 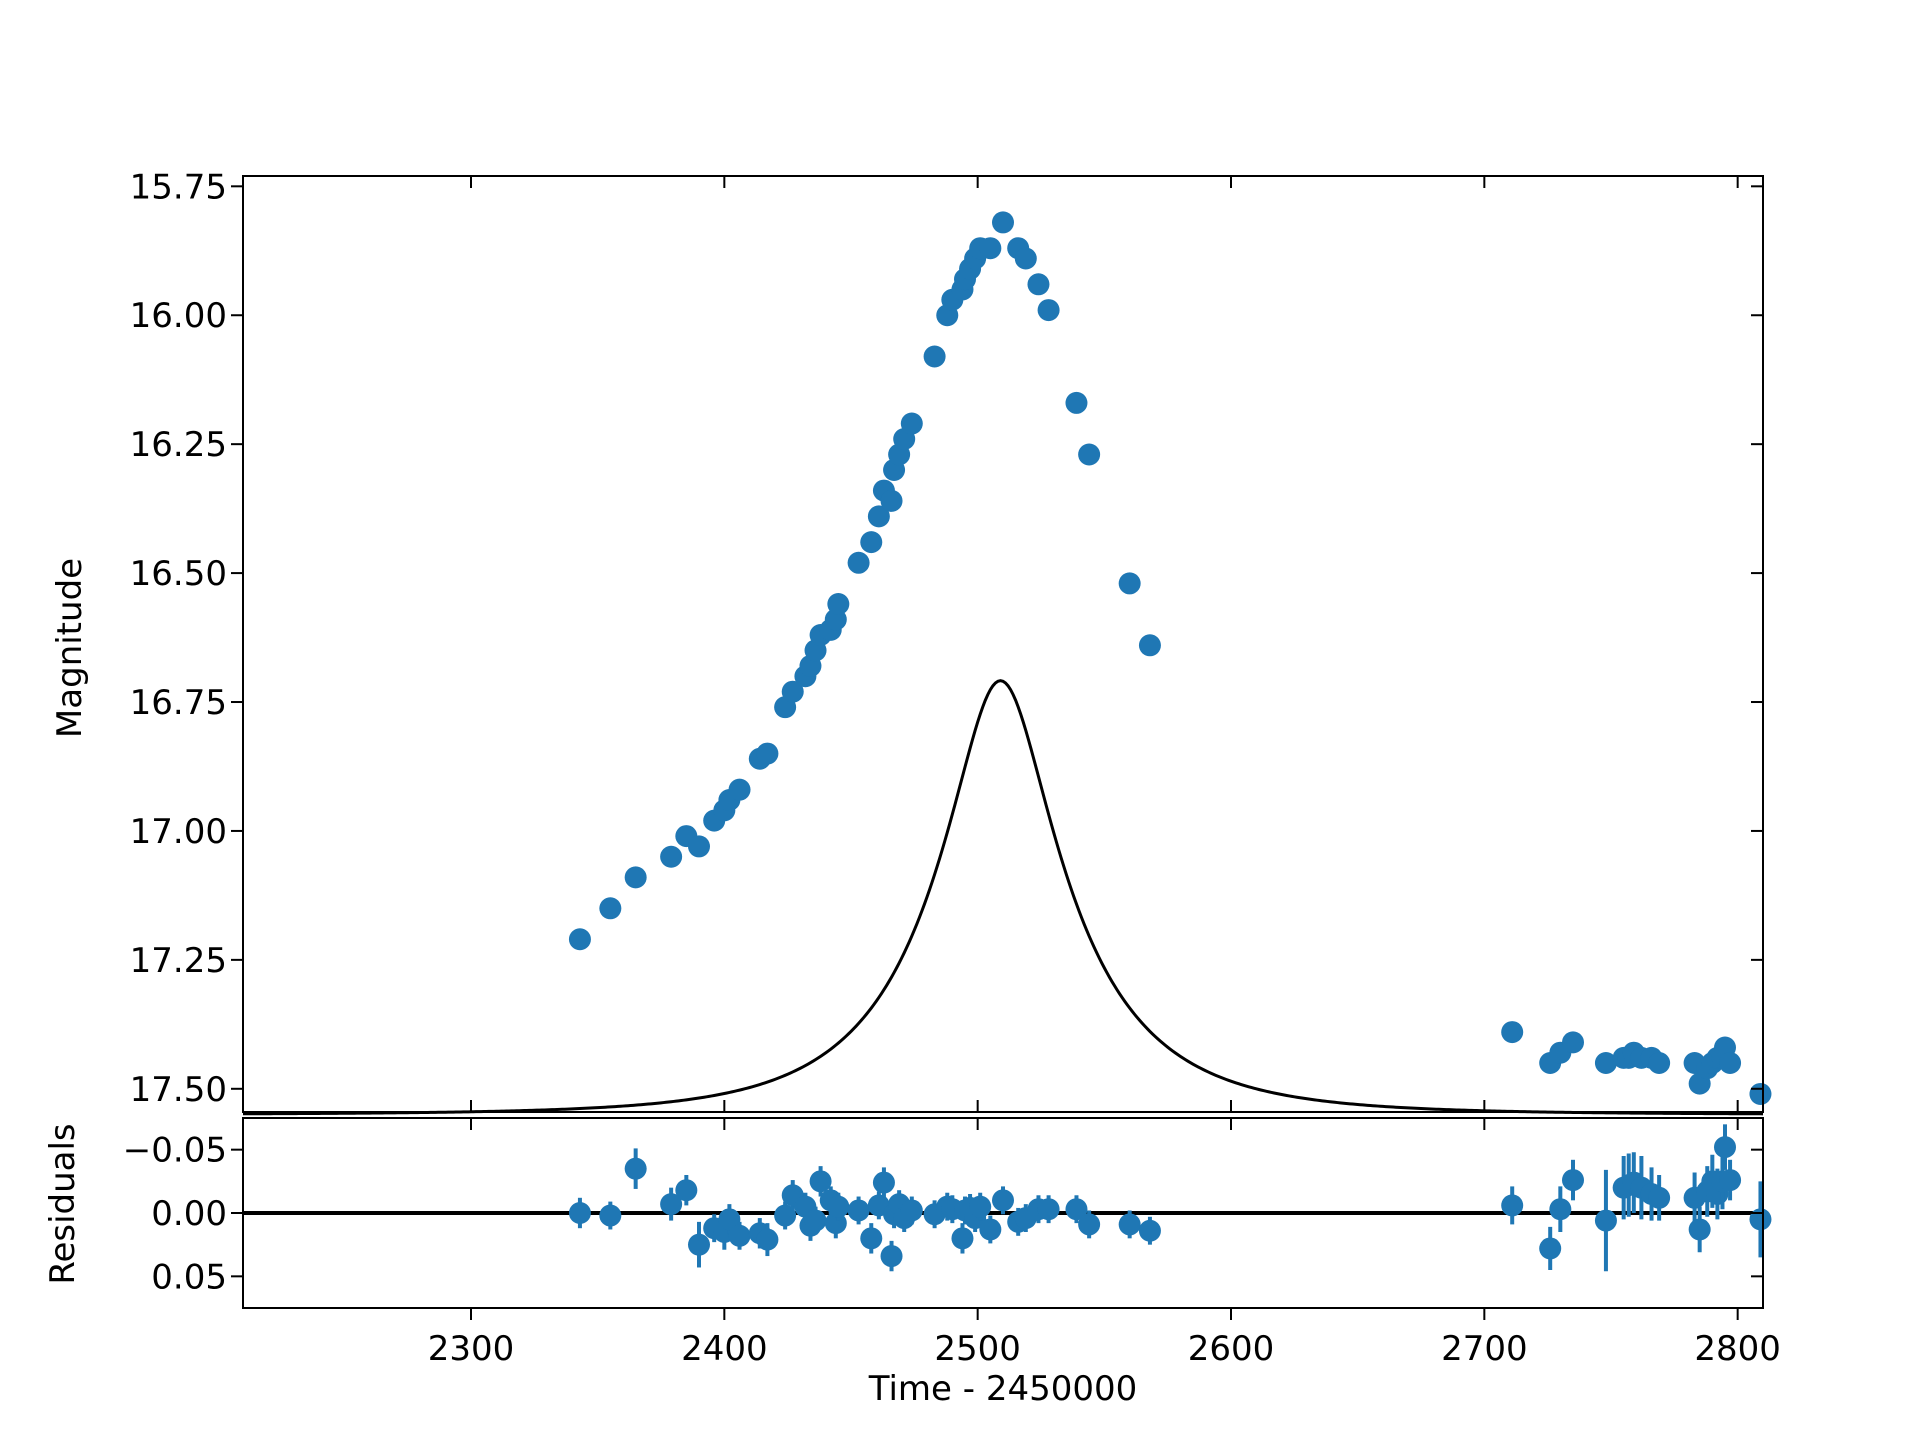 I want to click on y-tick-label: 17.25, so click(x=178, y=961).